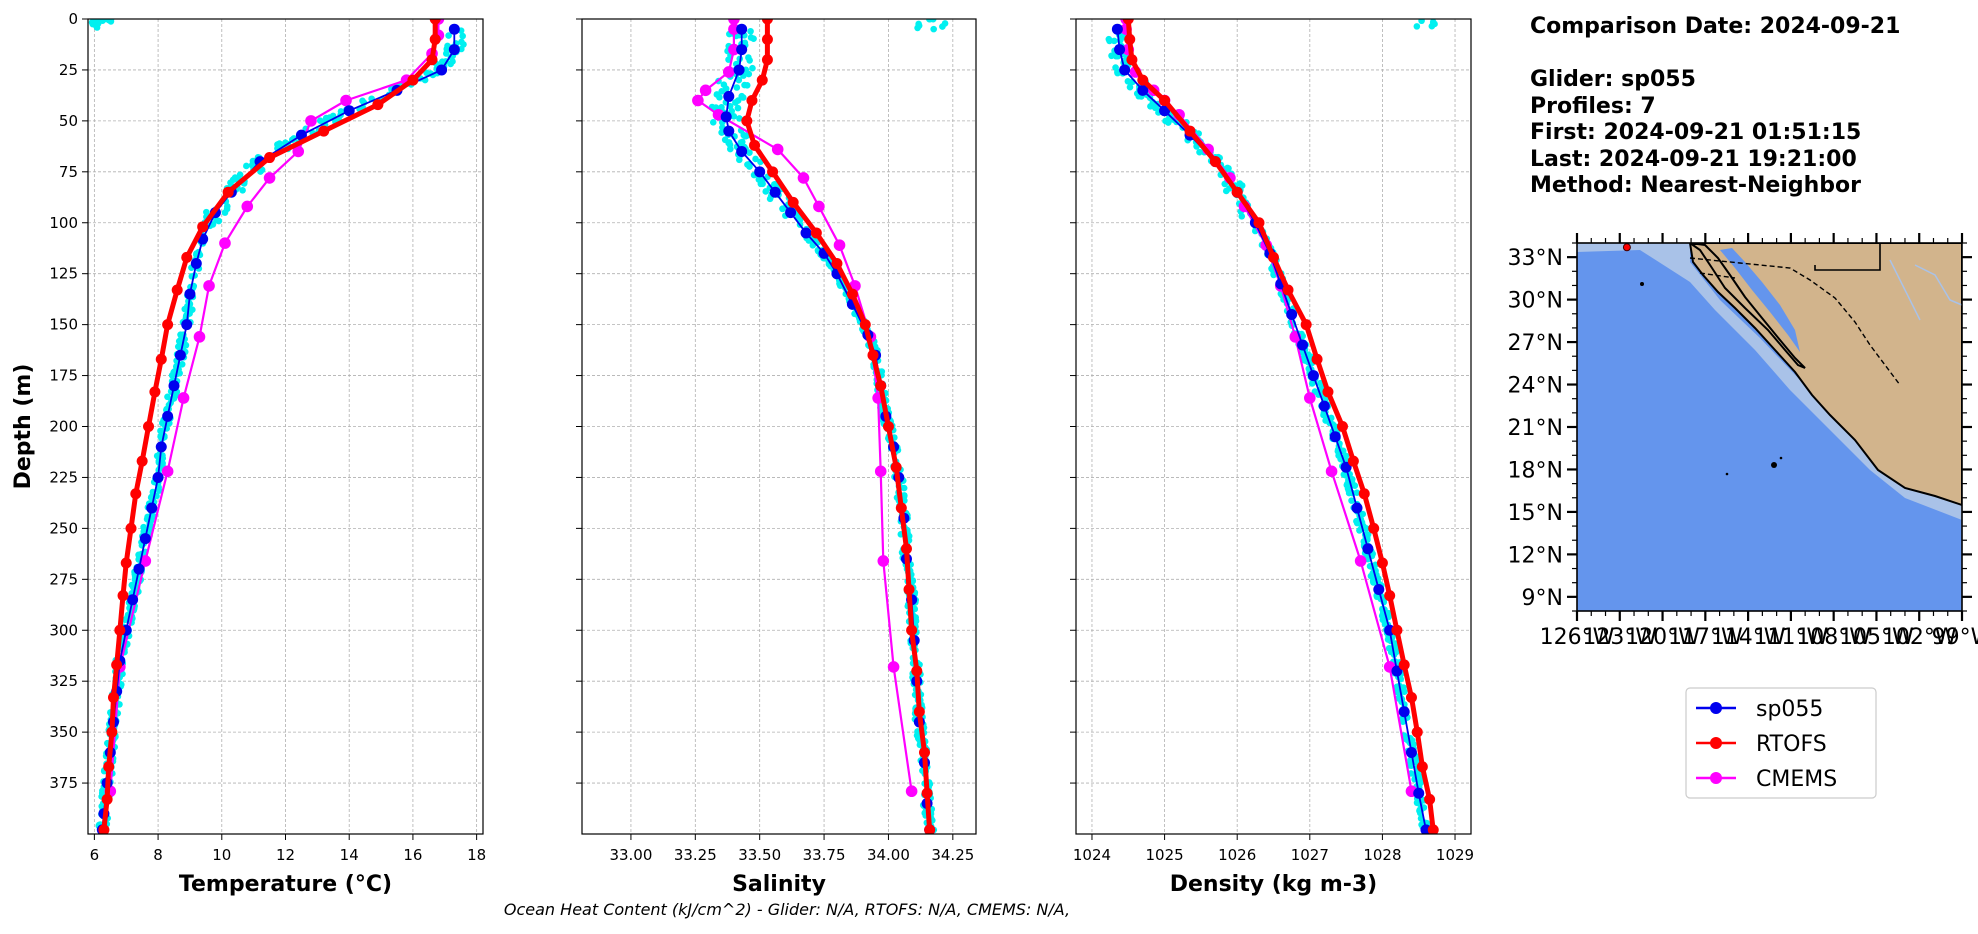 This screenshot has height=934, width=1978. Describe the element at coordinates (1847, 257) in the screenshot. I see `map-us-border` at that location.